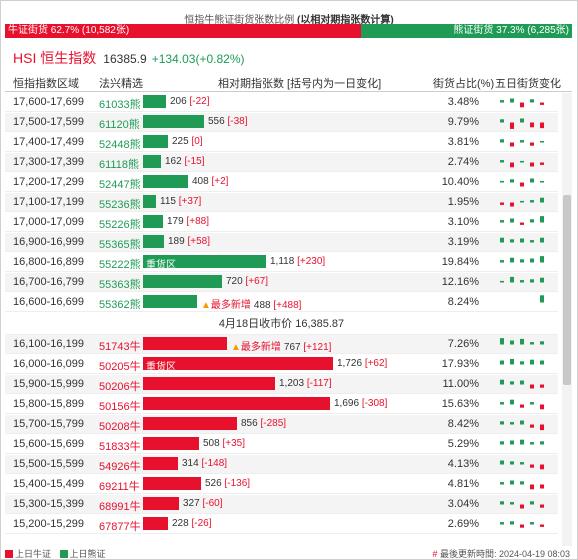 This screenshot has height=560, width=578. What do you see at coordinates (120, 447) in the screenshot?
I see `warrant-code-link: 51833牛` at bounding box center [120, 447].